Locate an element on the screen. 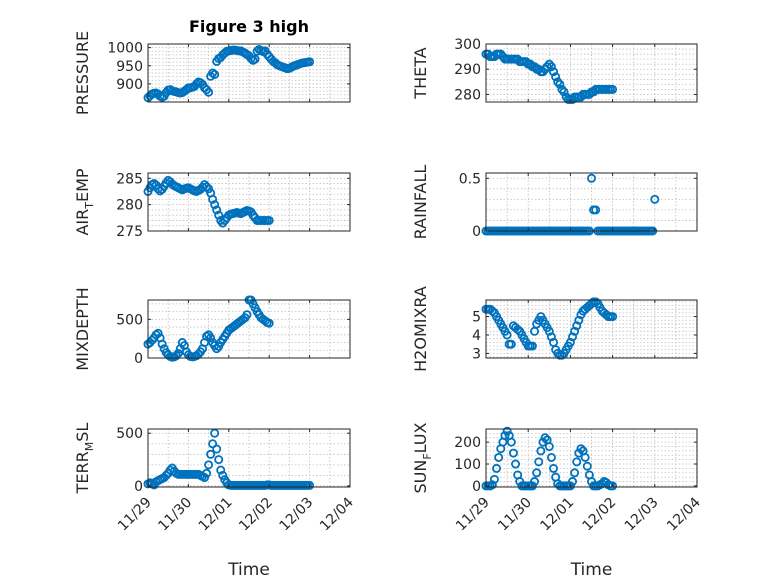 The height and width of the screenshot is (583, 778). y-tick-label: 290 is located at coordinates (467, 70).